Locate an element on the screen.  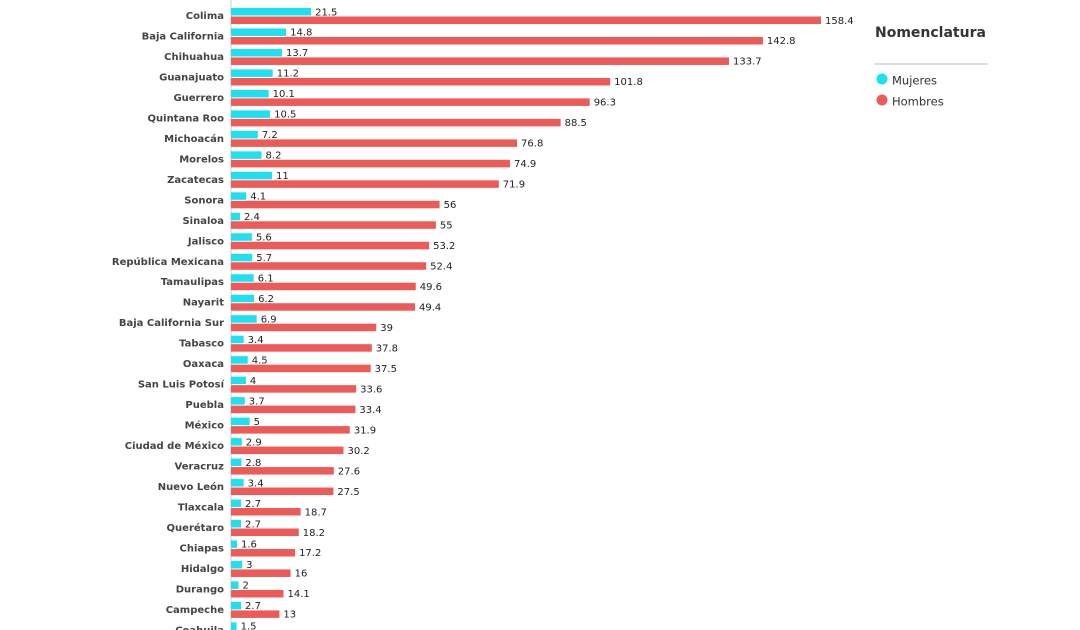
legend-marker is located at coordinates (882, 100).